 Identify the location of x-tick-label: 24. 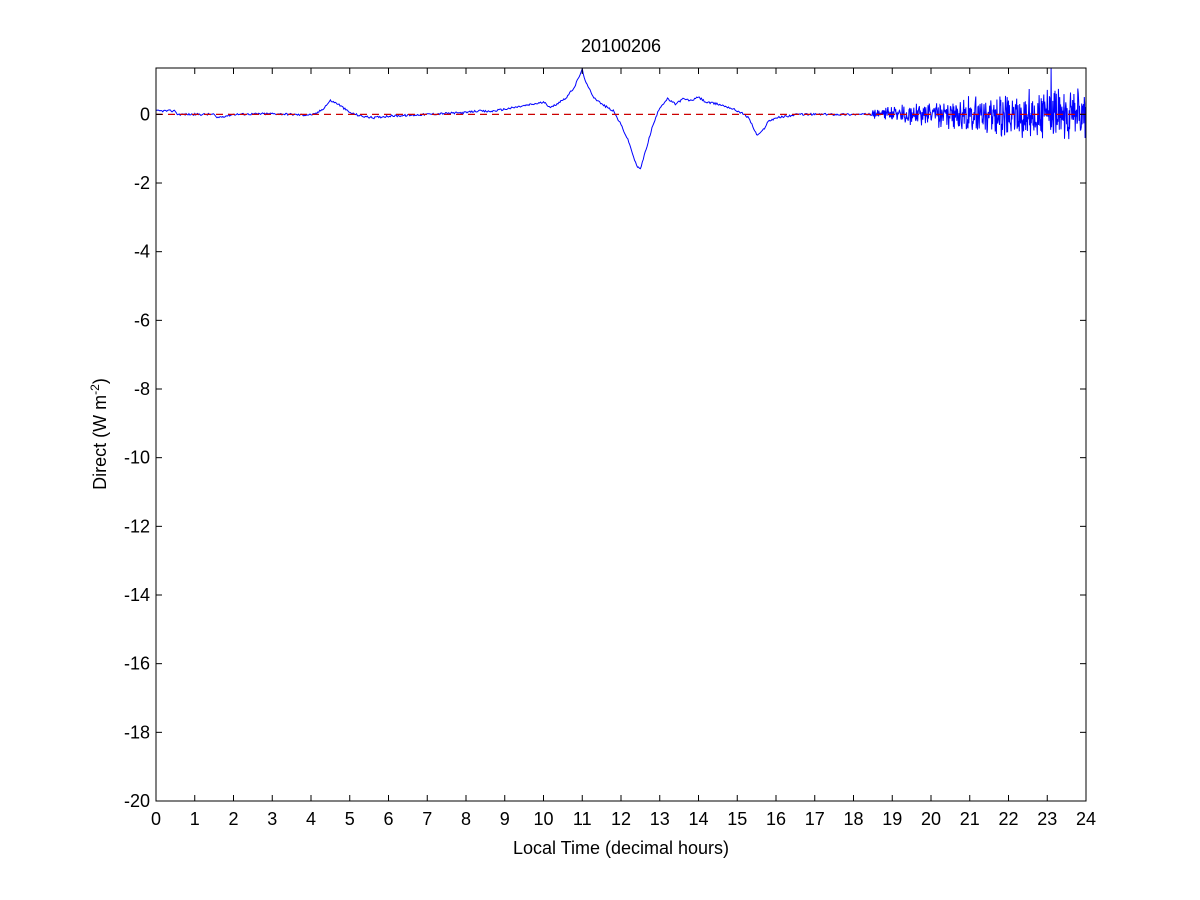
(1086, 819).